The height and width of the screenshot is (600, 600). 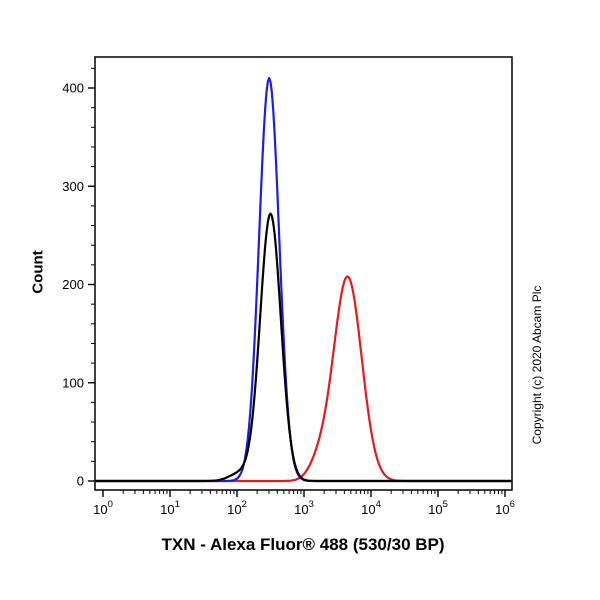 What do you see at coordinates (537, 365) in the screenshot?
I see `copyright-text: Copyright (c) 2020 Abcam Plc` at bounding box center [537, 365].